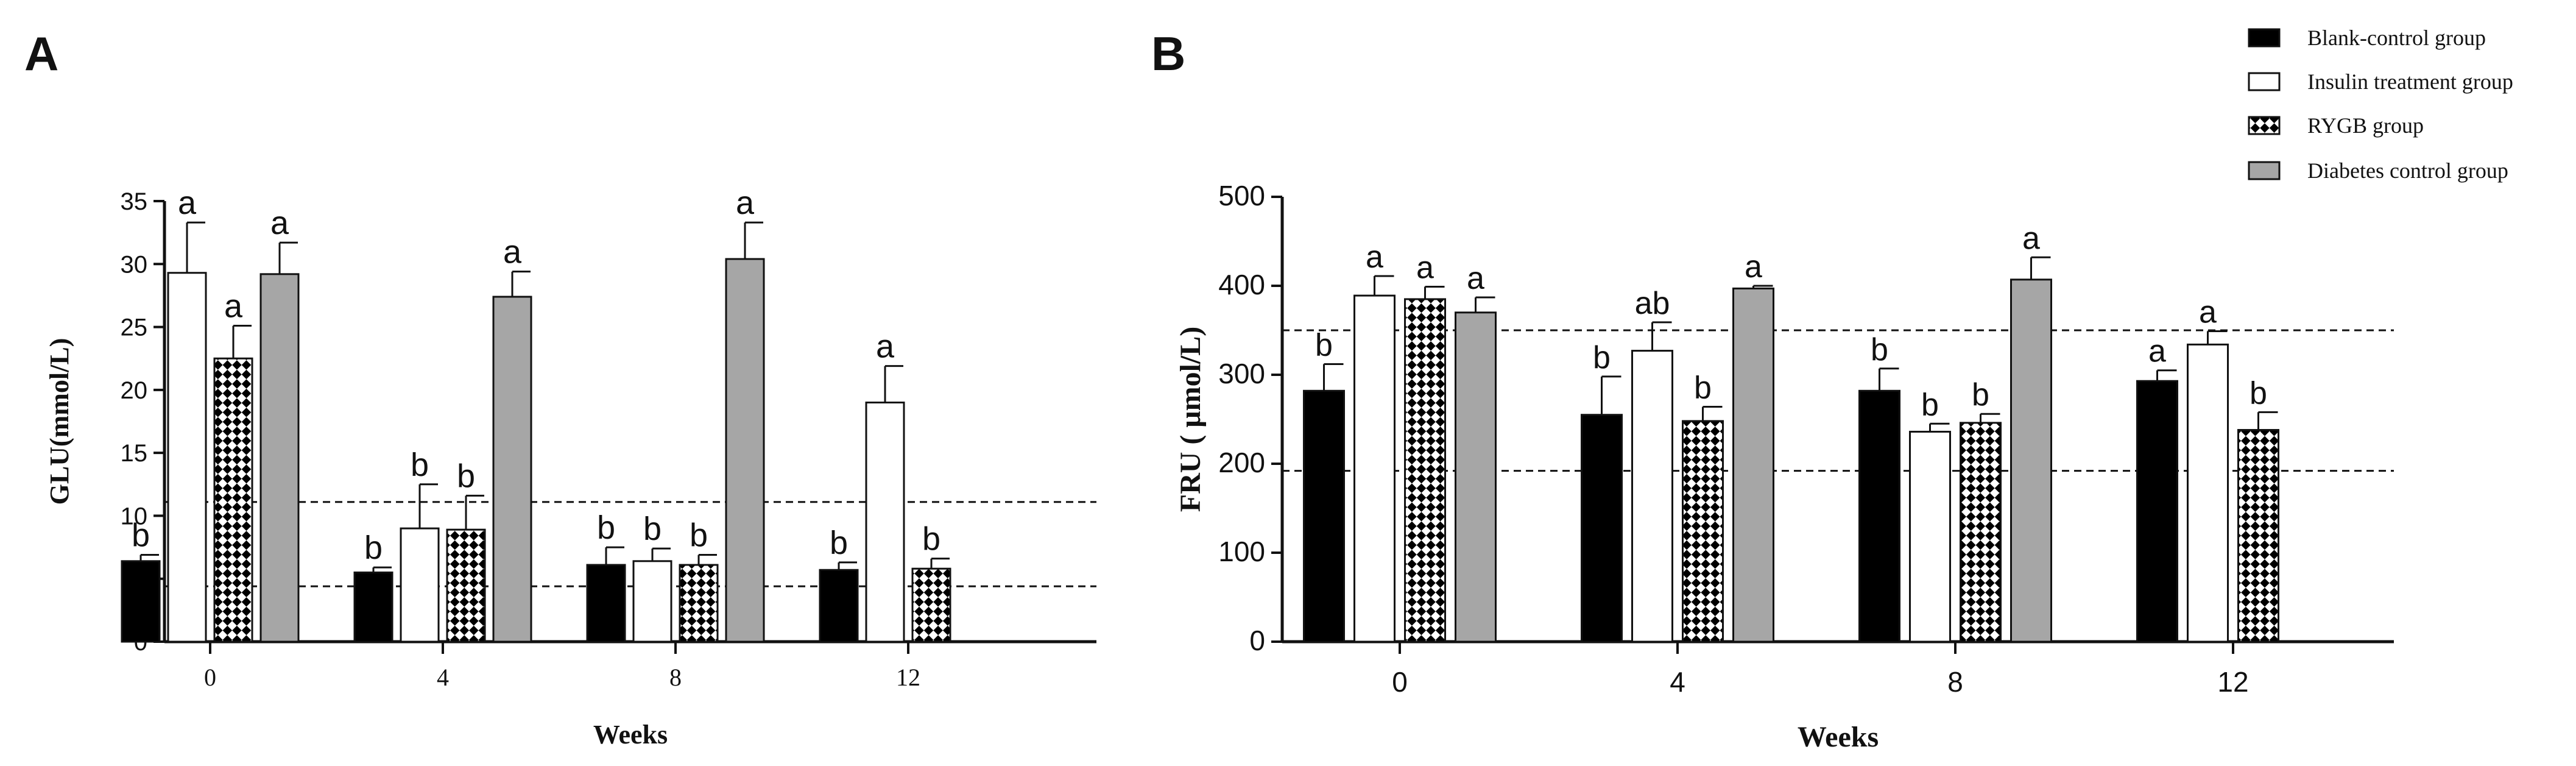  I want to click on fru-x-tick-label: 0, so click(1400, 682).